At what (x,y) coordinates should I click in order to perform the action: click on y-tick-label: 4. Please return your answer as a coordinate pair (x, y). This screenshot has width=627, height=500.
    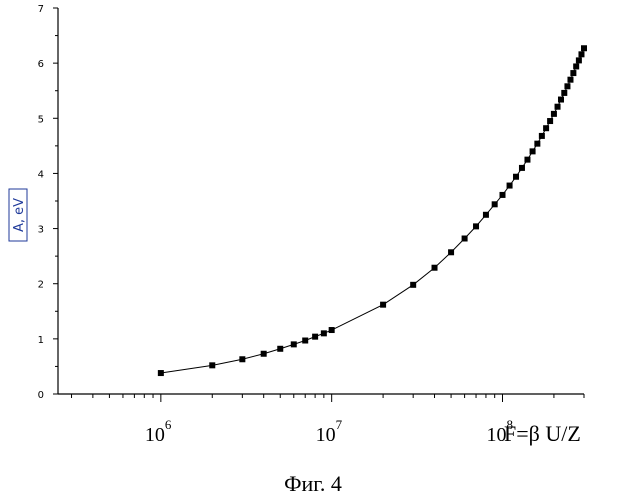
    Looking at the image, I should click on (41, 174).